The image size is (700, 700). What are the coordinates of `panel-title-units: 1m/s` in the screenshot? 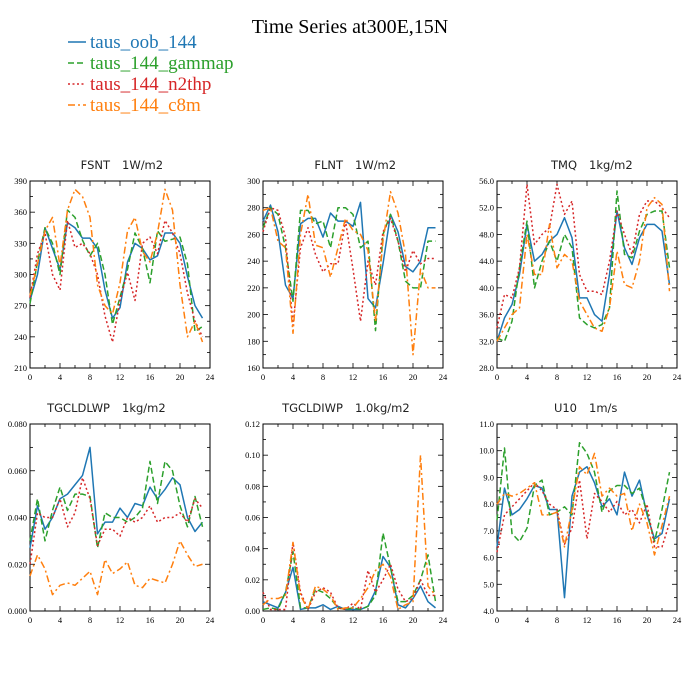 It's located at (603, 408).